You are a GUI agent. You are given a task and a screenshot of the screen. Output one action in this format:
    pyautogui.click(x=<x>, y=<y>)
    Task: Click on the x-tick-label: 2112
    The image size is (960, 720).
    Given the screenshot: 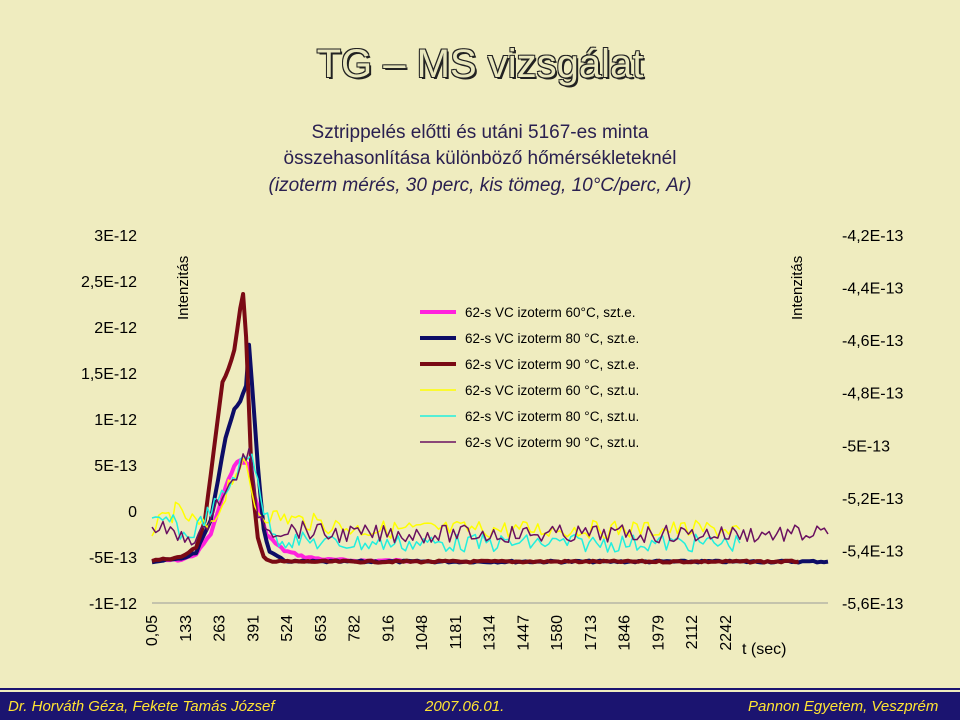 What is the action you would take?
    pyautogui.click(x=692, y=632)
    